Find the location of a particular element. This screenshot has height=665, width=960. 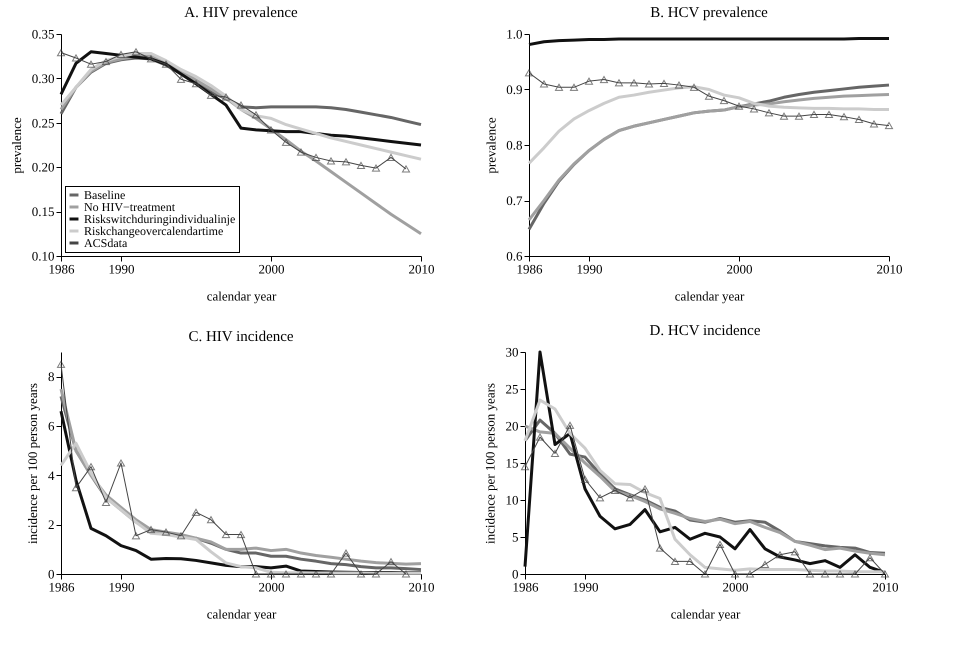

y-tick-label: 15 is located at coordinates (512, 463).